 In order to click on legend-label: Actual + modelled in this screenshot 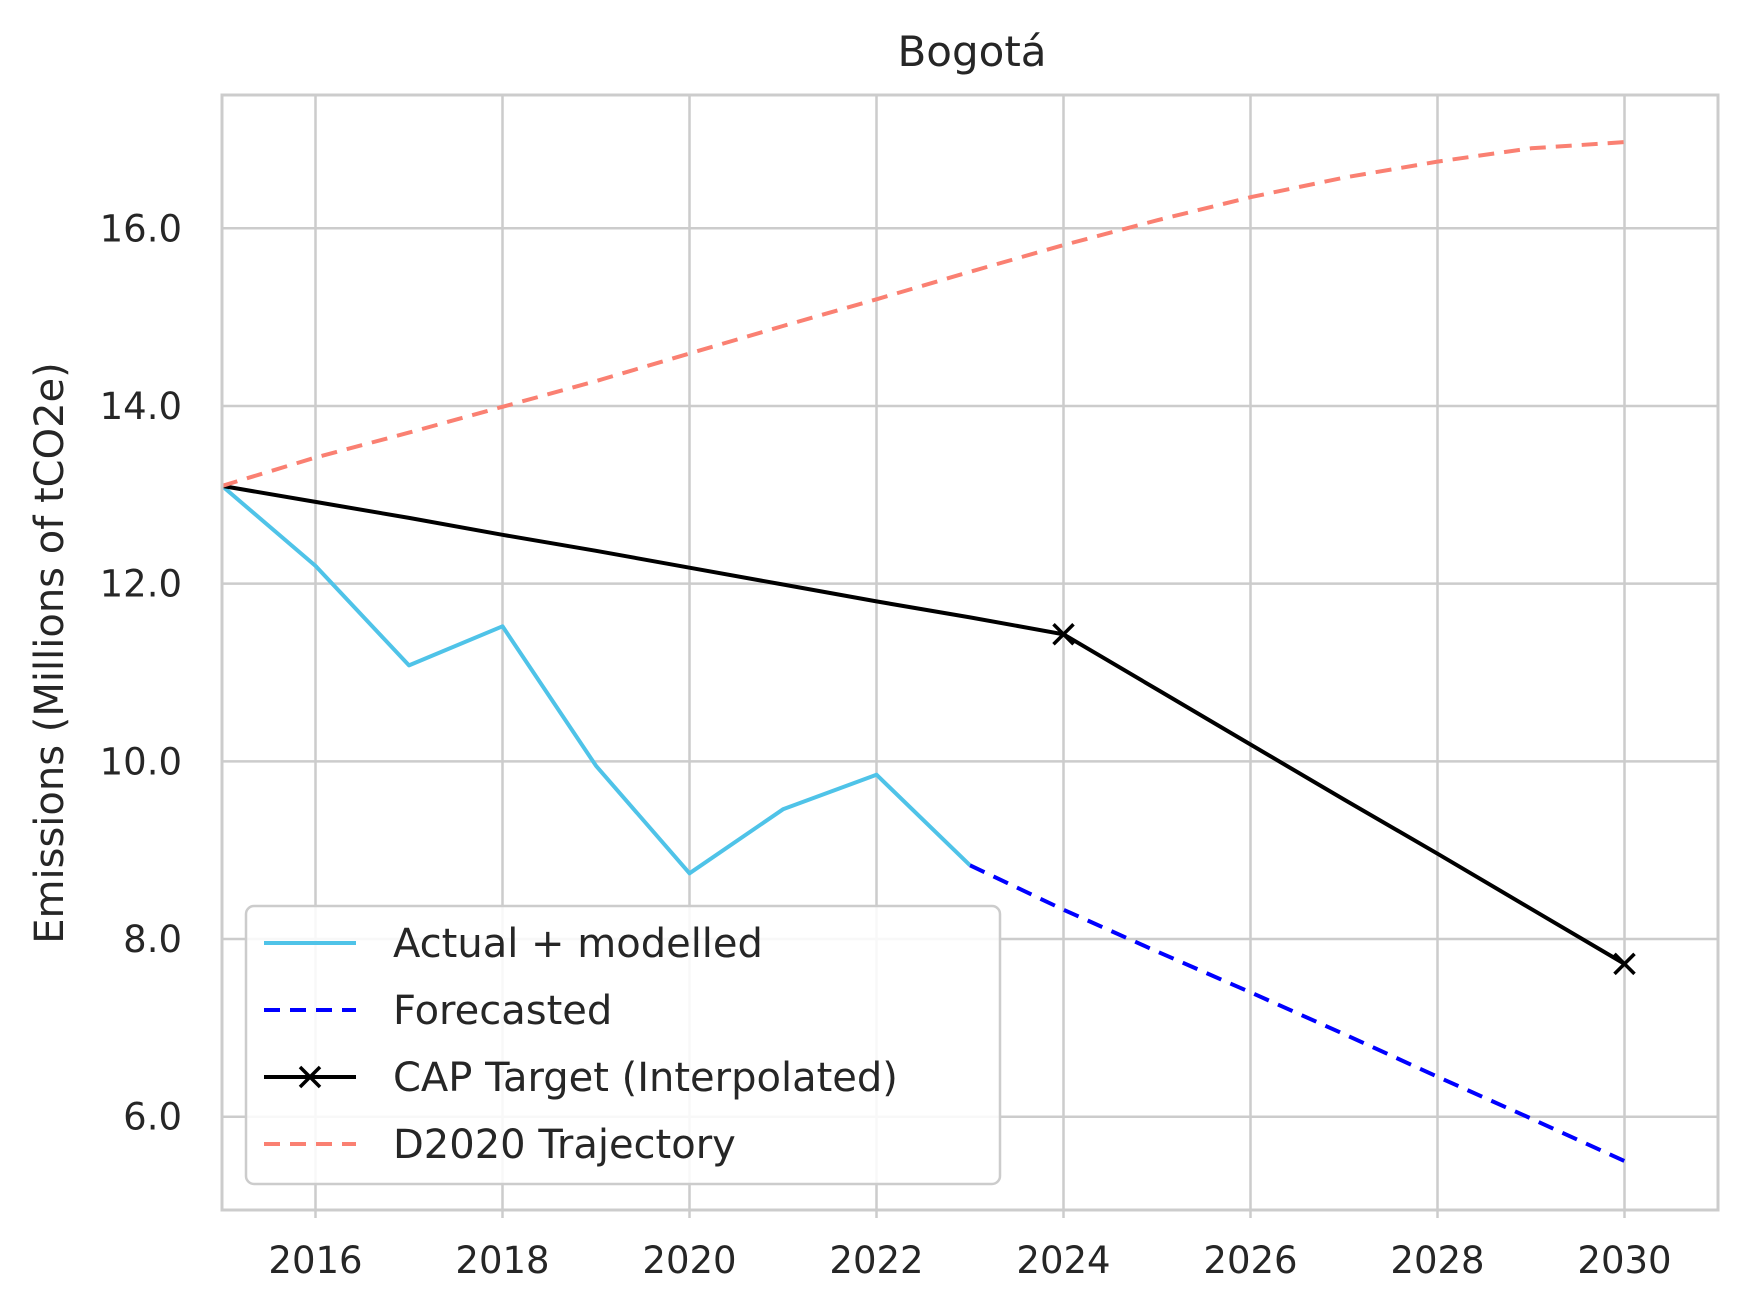, I will do `click(578, 944)`.